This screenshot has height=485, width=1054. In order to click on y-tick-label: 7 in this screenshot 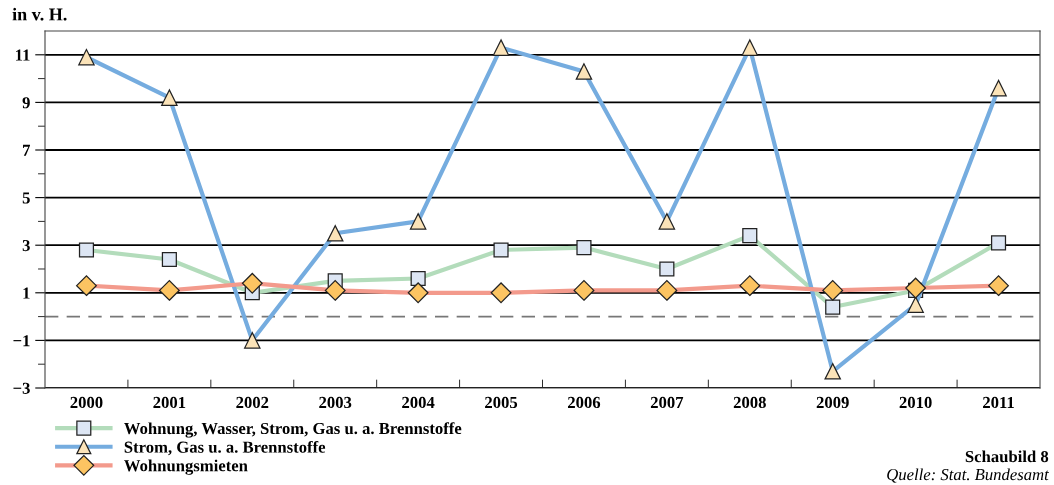, I will do `click(27, 150)`.